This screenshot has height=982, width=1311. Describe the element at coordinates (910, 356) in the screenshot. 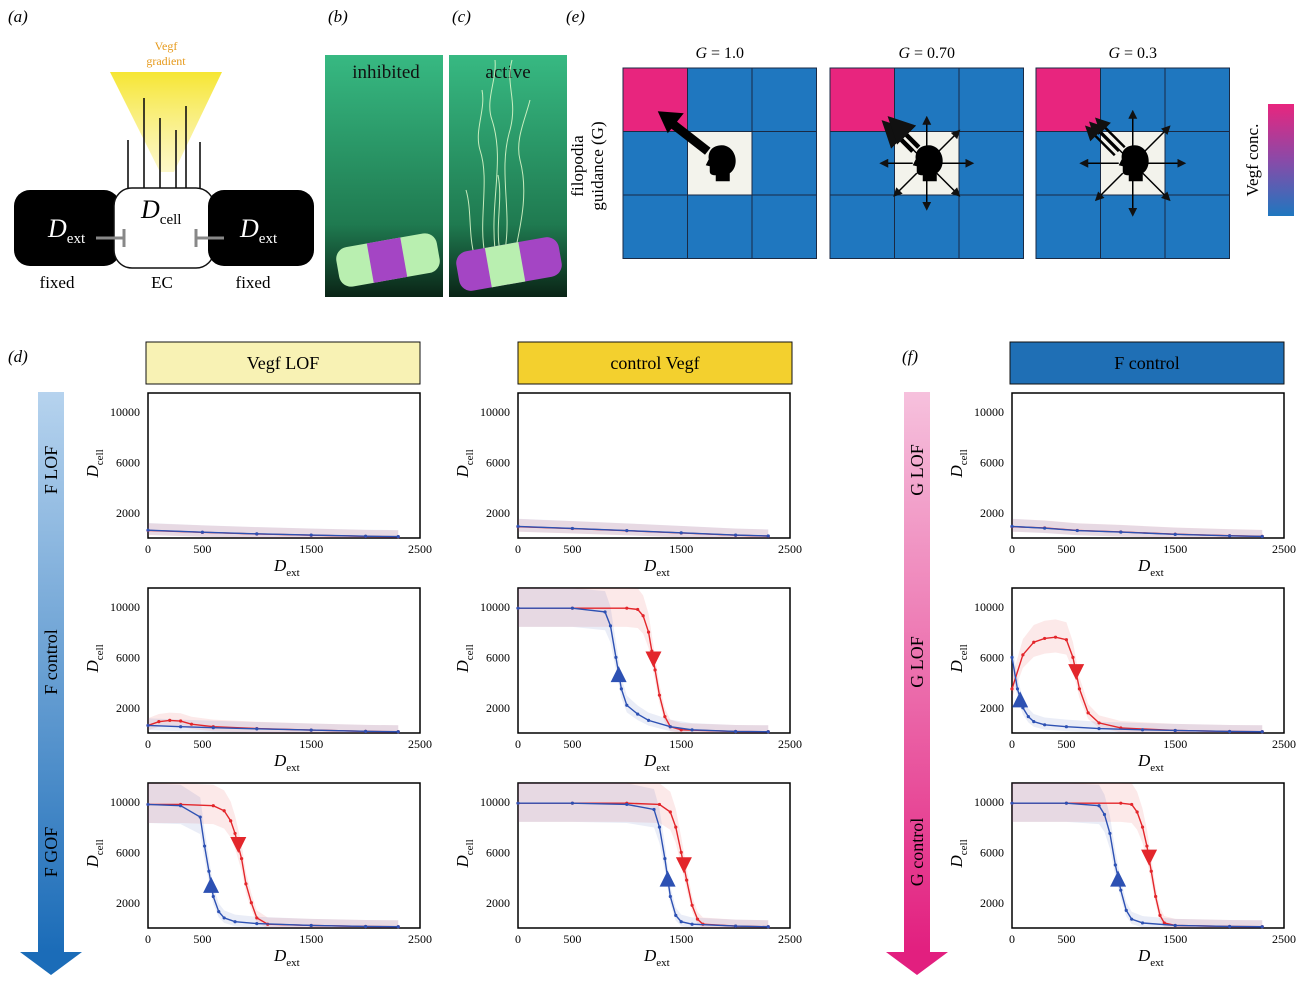

I see `panel-label-f: (f)` at that location.